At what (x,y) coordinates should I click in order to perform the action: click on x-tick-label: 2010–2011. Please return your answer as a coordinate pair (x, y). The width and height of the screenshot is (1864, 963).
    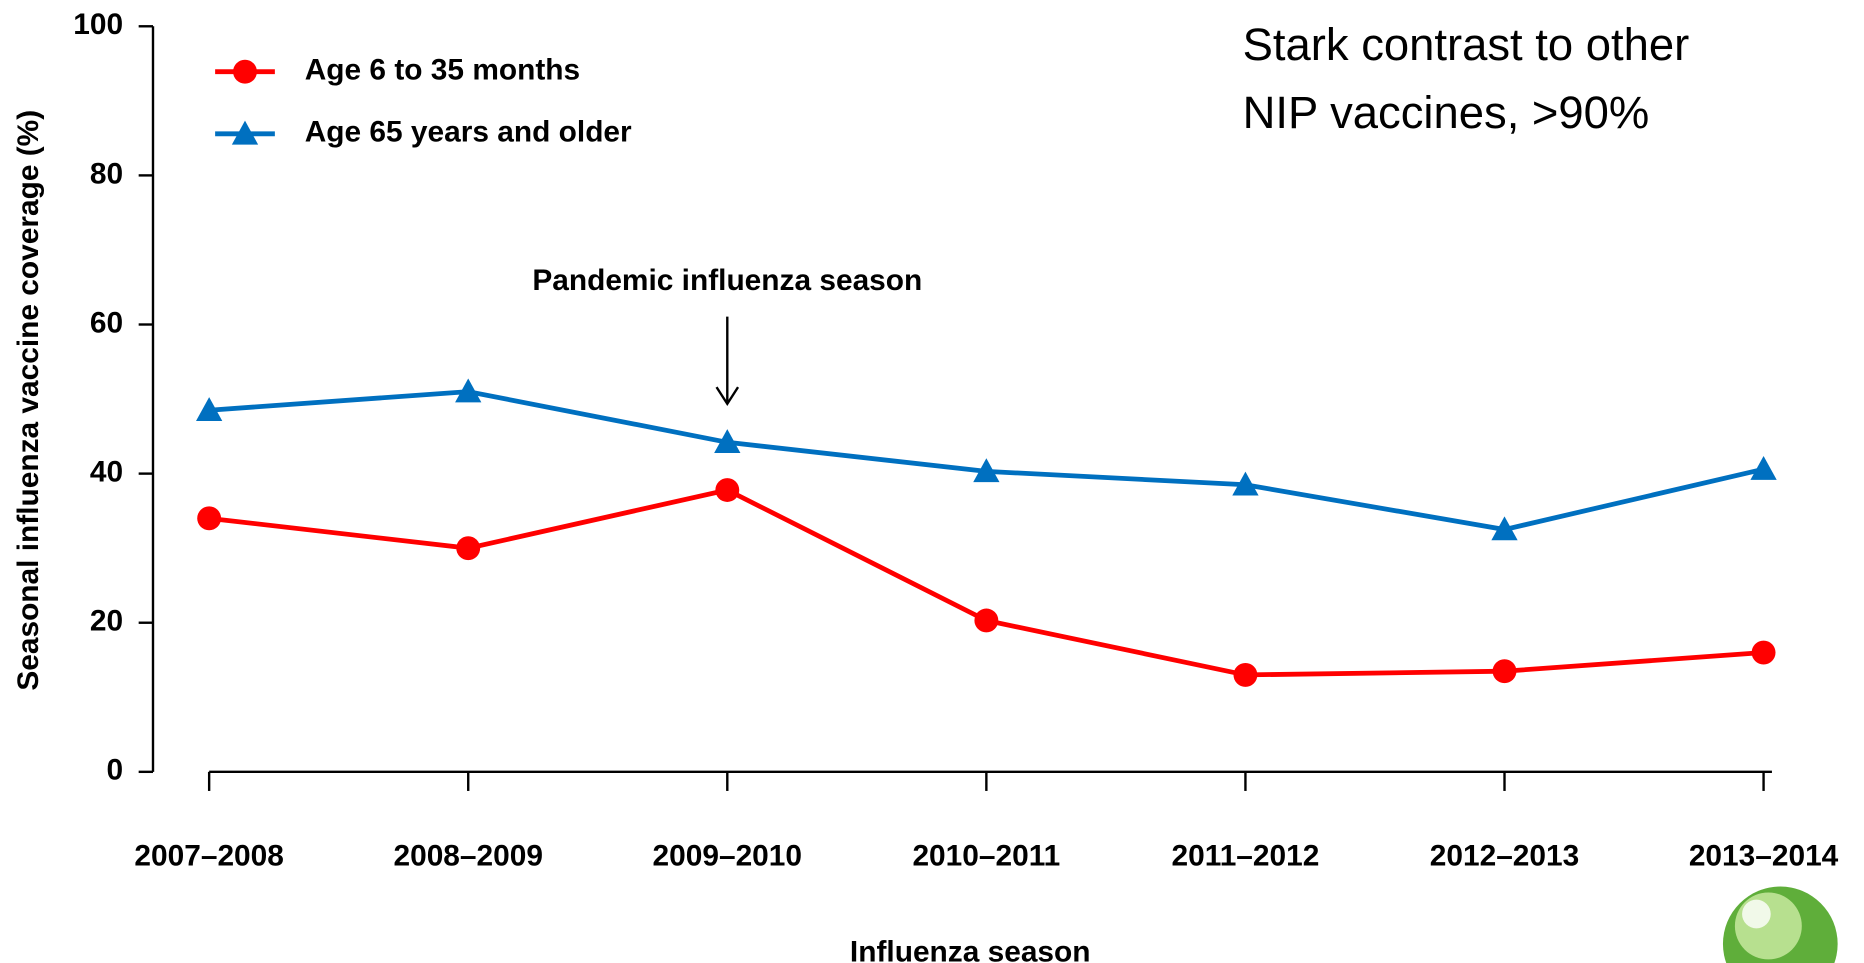
    Looking at the image, I should click on (986, 856).